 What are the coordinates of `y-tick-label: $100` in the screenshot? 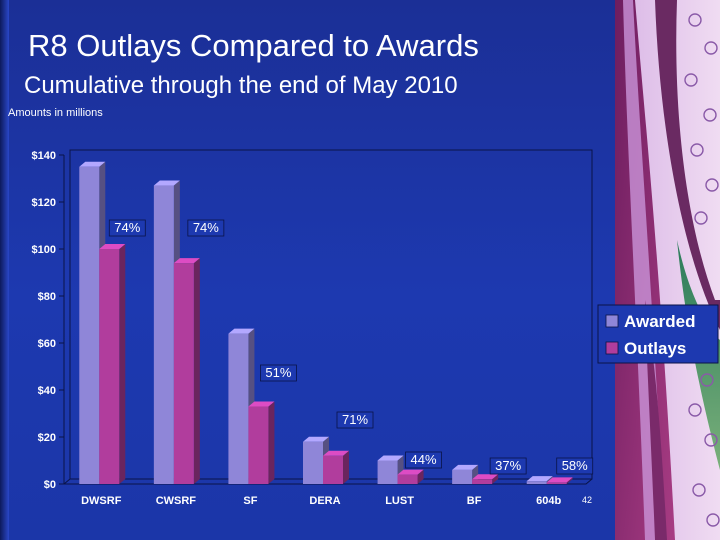 It's located at (44, 250).